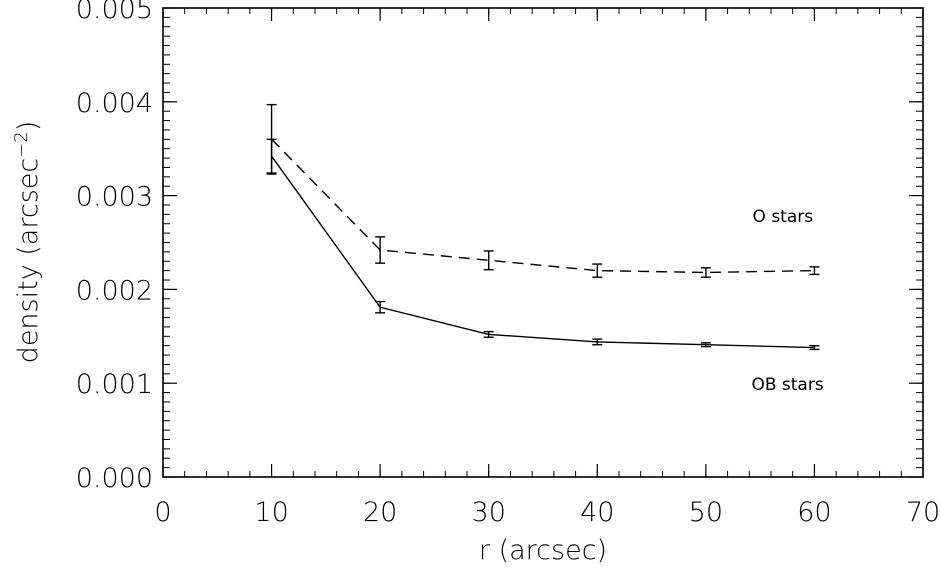  Describe the element at coordinates (28, 261) in the screenshot. I see `y-axis-title-main: density (arcsec` at that location.